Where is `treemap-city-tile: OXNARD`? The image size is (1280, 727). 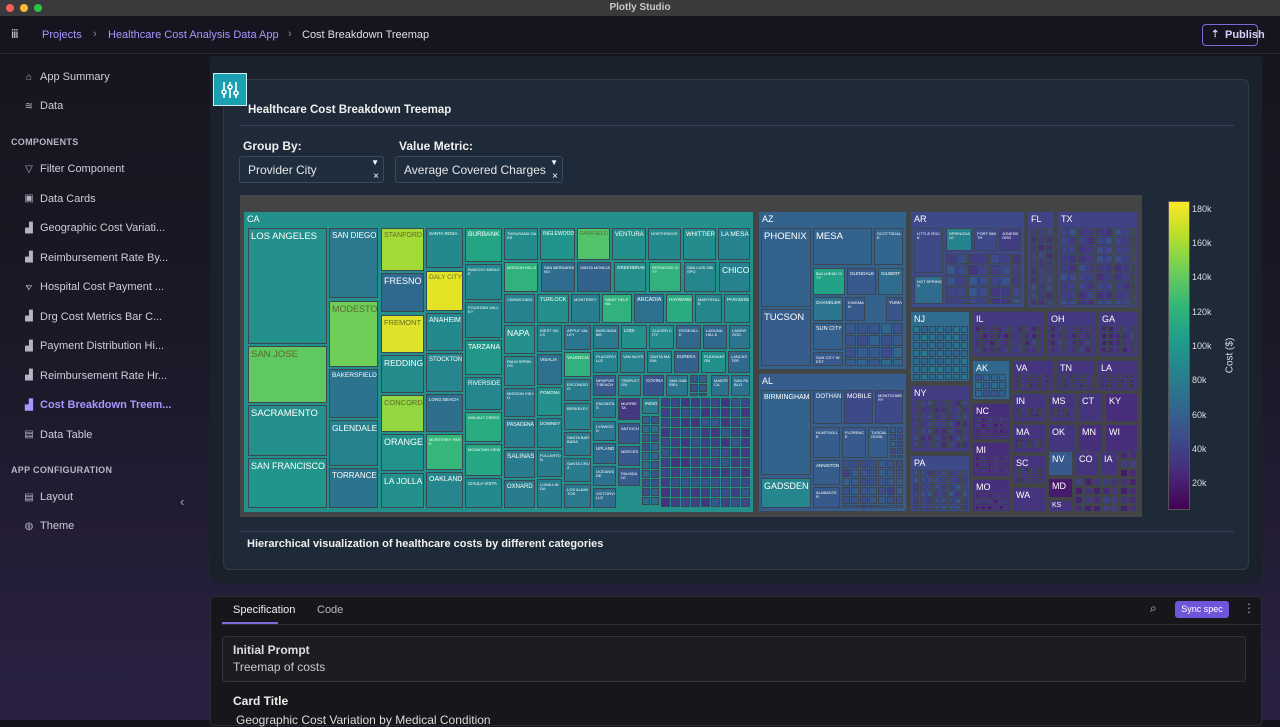 treemap-city-tile: OXNARD is located at coordinates (519, 494).